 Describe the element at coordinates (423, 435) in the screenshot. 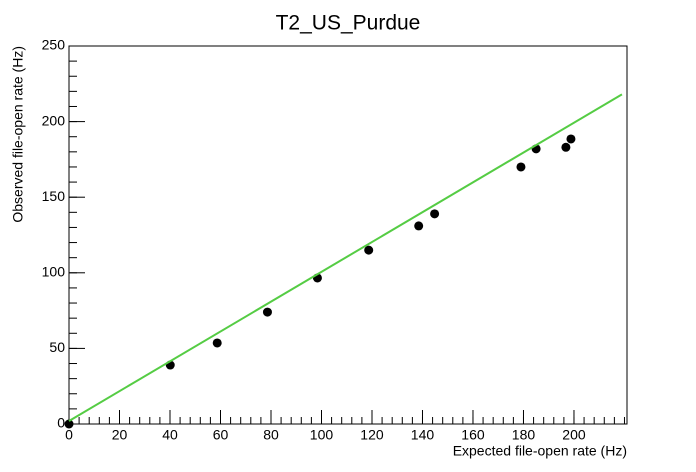

I see `x-tick-label: 140` at that location.